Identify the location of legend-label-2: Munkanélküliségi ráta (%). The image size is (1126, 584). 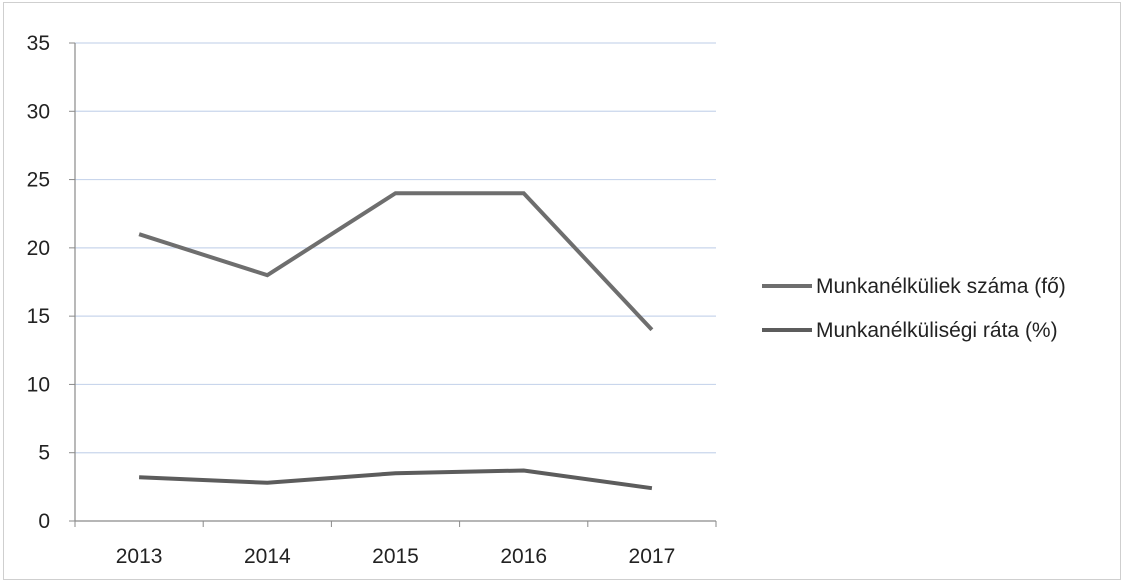
(937, 330).